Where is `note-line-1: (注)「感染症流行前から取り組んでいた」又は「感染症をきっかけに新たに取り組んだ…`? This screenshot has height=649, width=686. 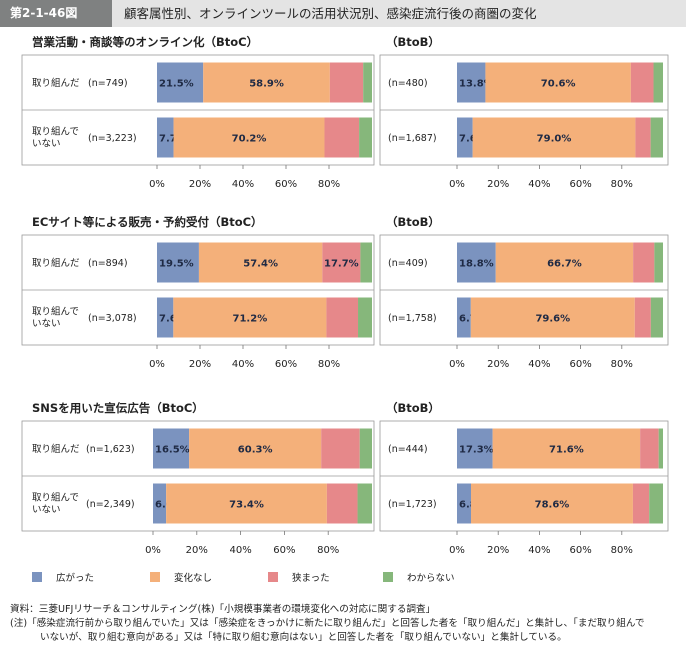 note-line-1: (注)「感染症流行前から取り組んでいた」又は「感染症をきっかけに新たに取り組んだ… is located at coordinates (327, 623).